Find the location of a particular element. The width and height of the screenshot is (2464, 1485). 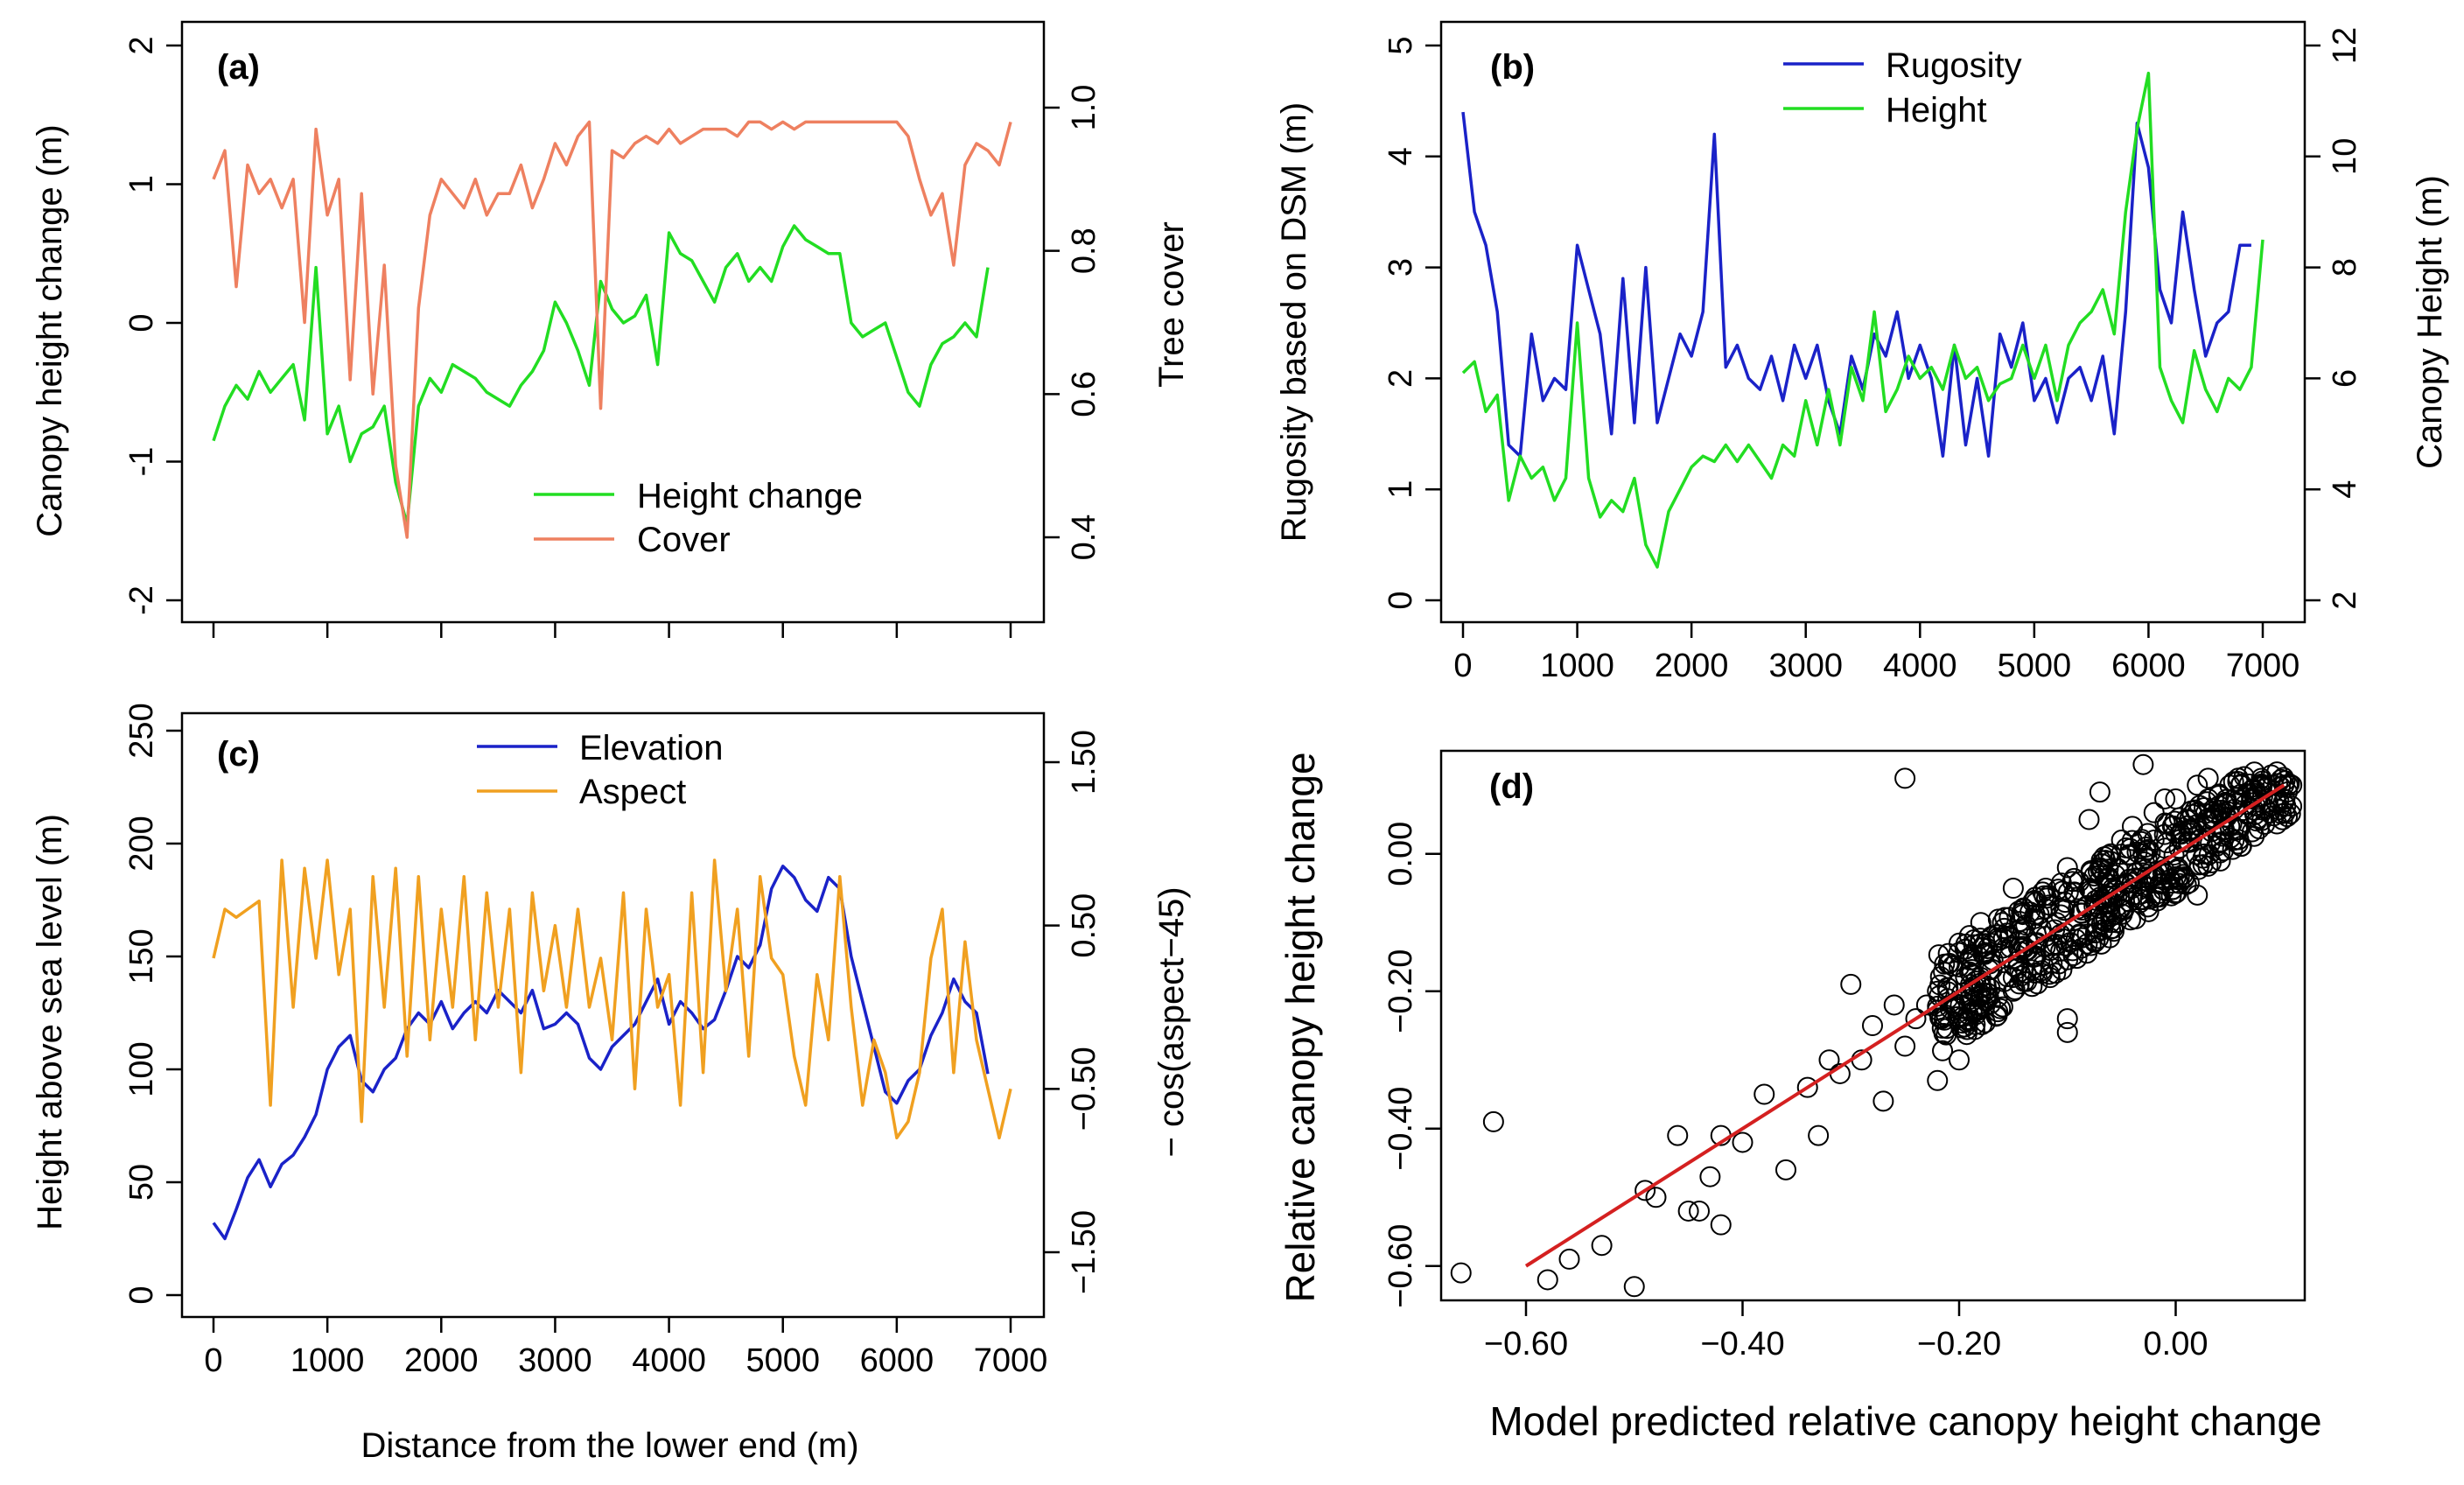

panel-d-ytick-label-2: −0.20 is located at coordinates (1400, 991).